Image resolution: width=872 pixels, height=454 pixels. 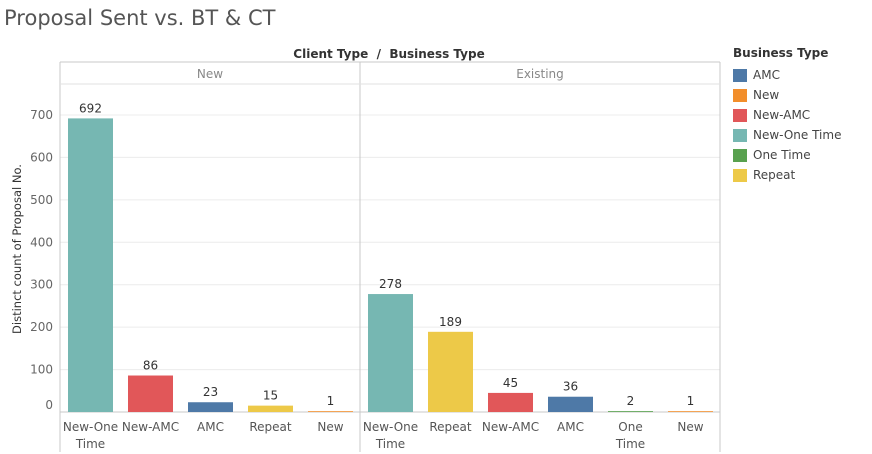 I want to click on column-header: Client Type / Business Type, so click(x=388, y=54).